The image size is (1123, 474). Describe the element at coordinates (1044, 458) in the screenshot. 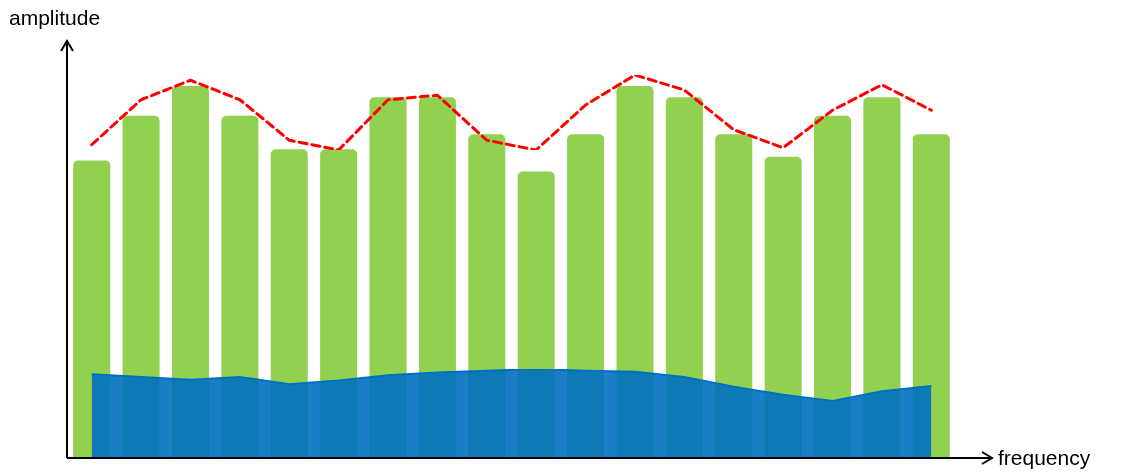

I see `x-axis-title: frequency` at that location.